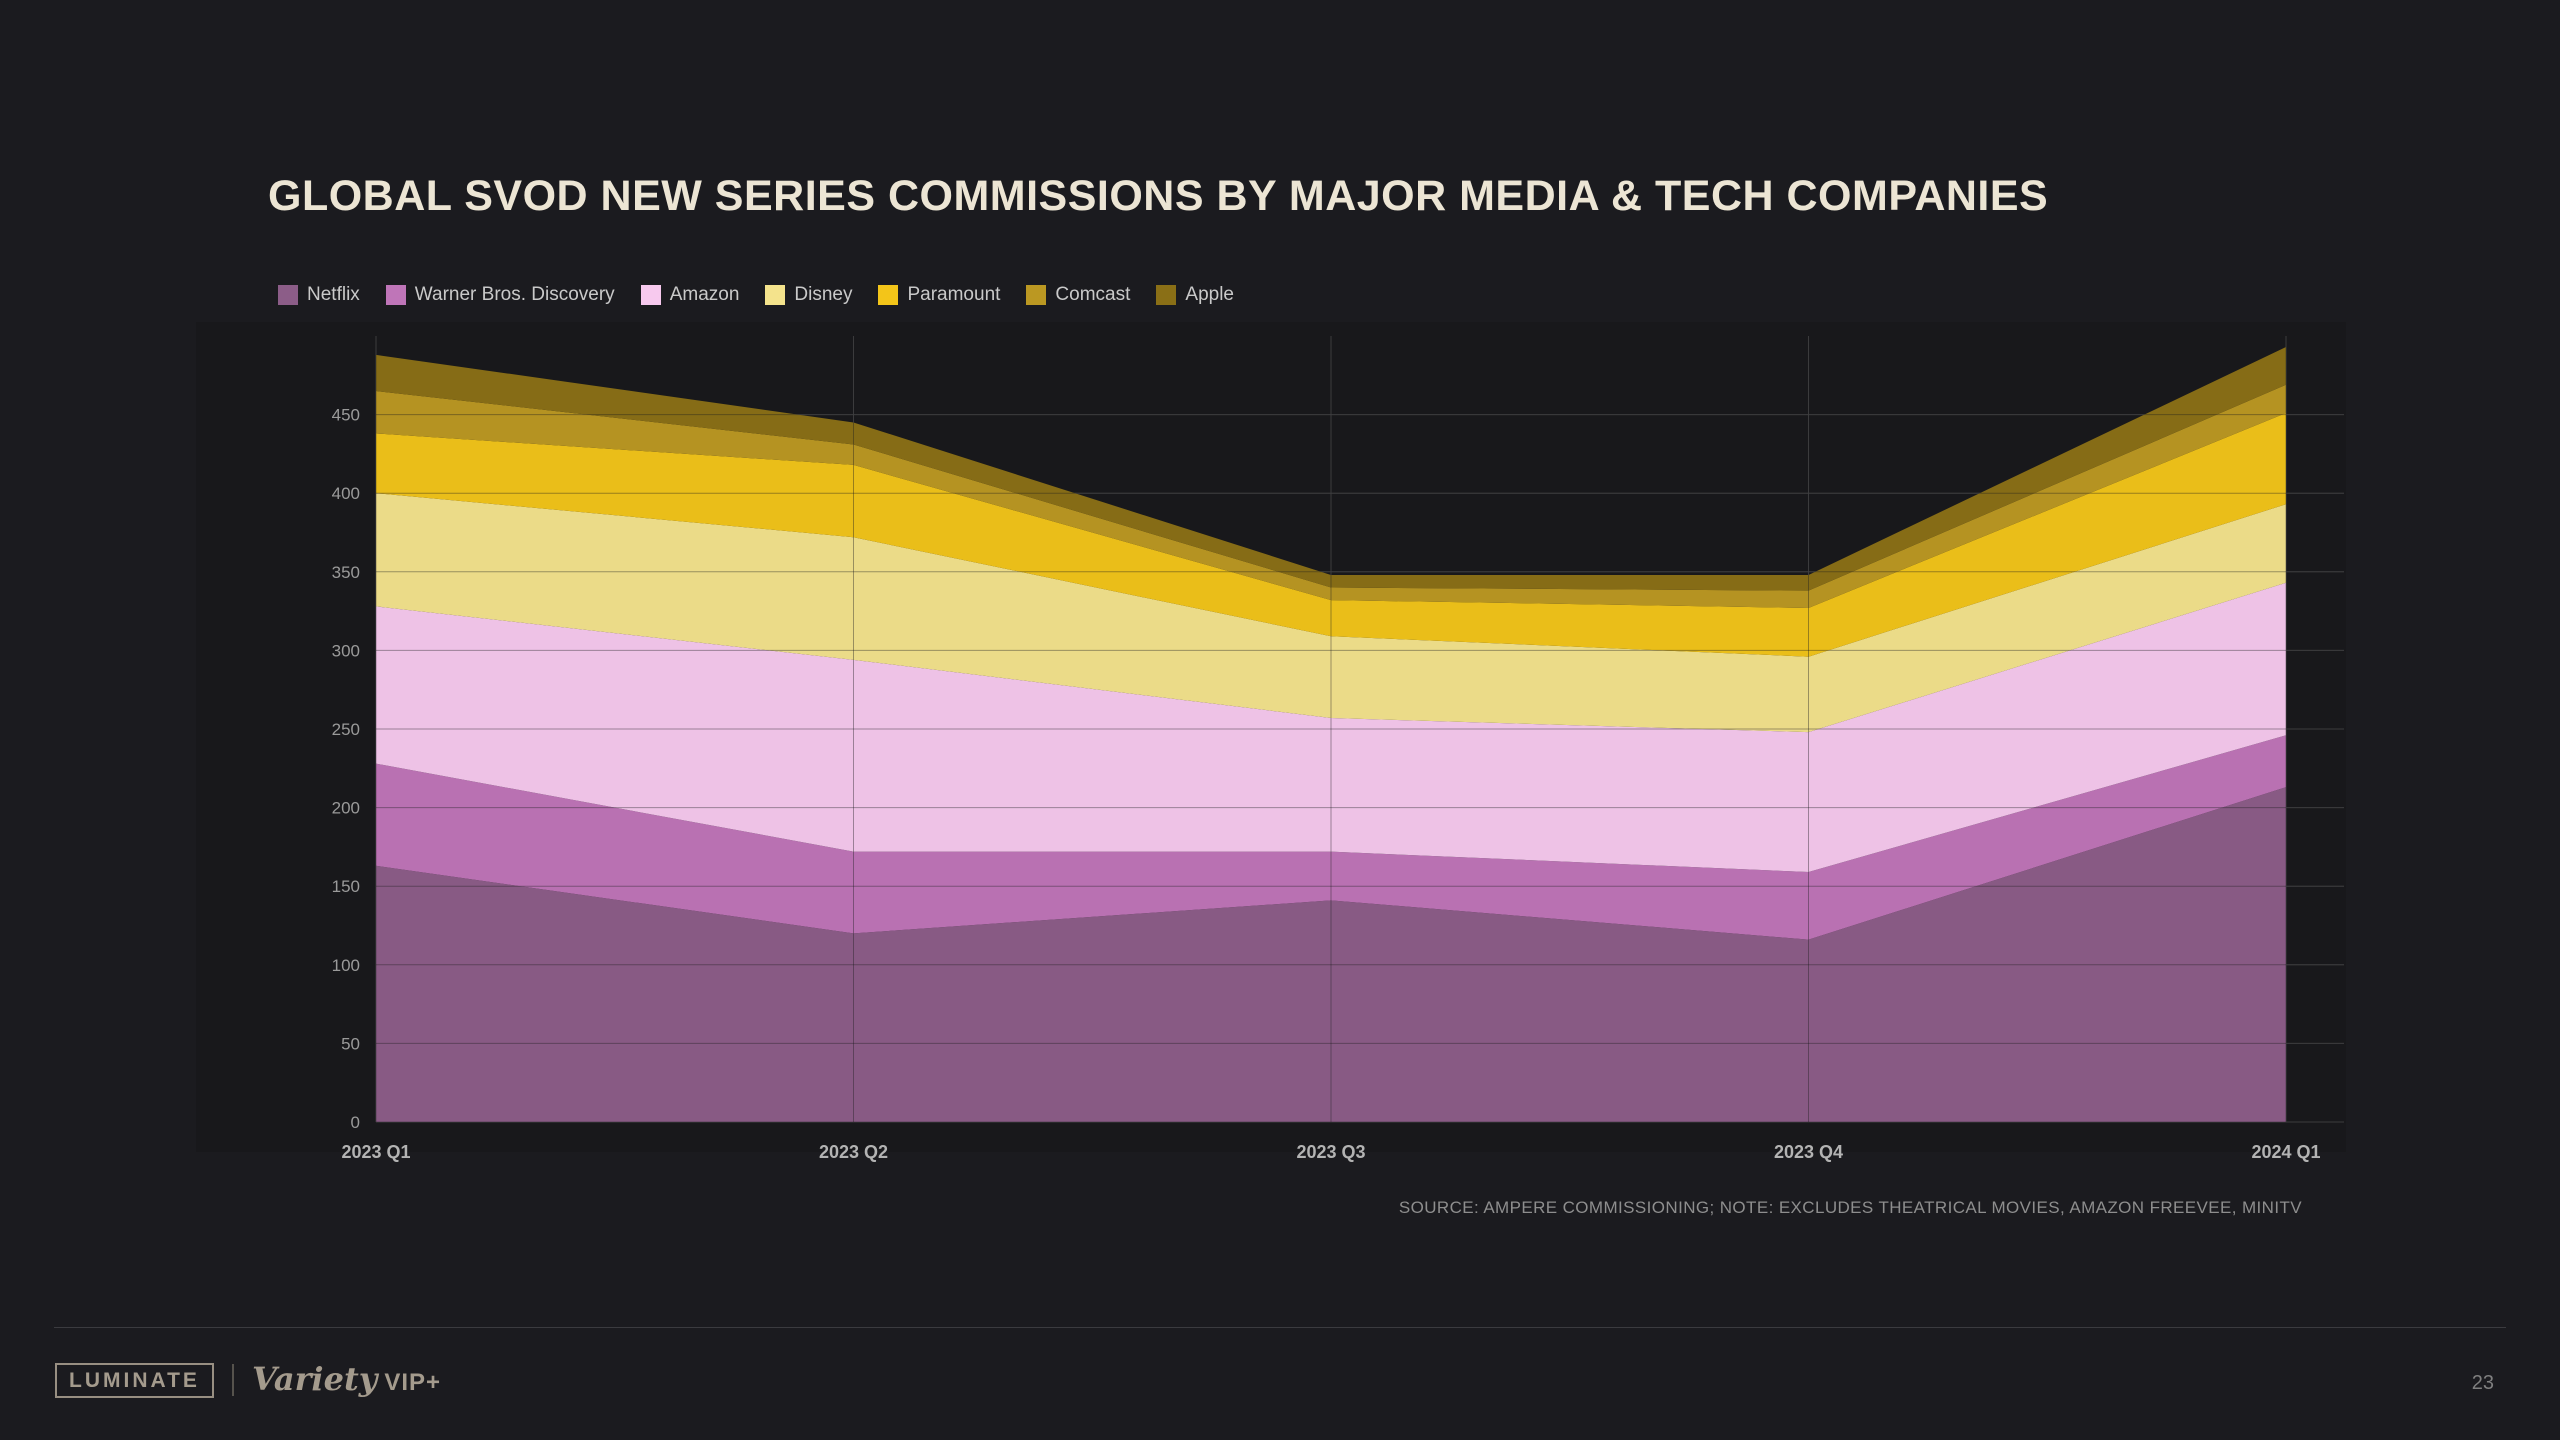 The height and width of the screenshot is (1440, 2560). Describe the element at coordinates (413, 1382) in the screenshot. I see `vip-plus-wordmark: VIP+` at that location.